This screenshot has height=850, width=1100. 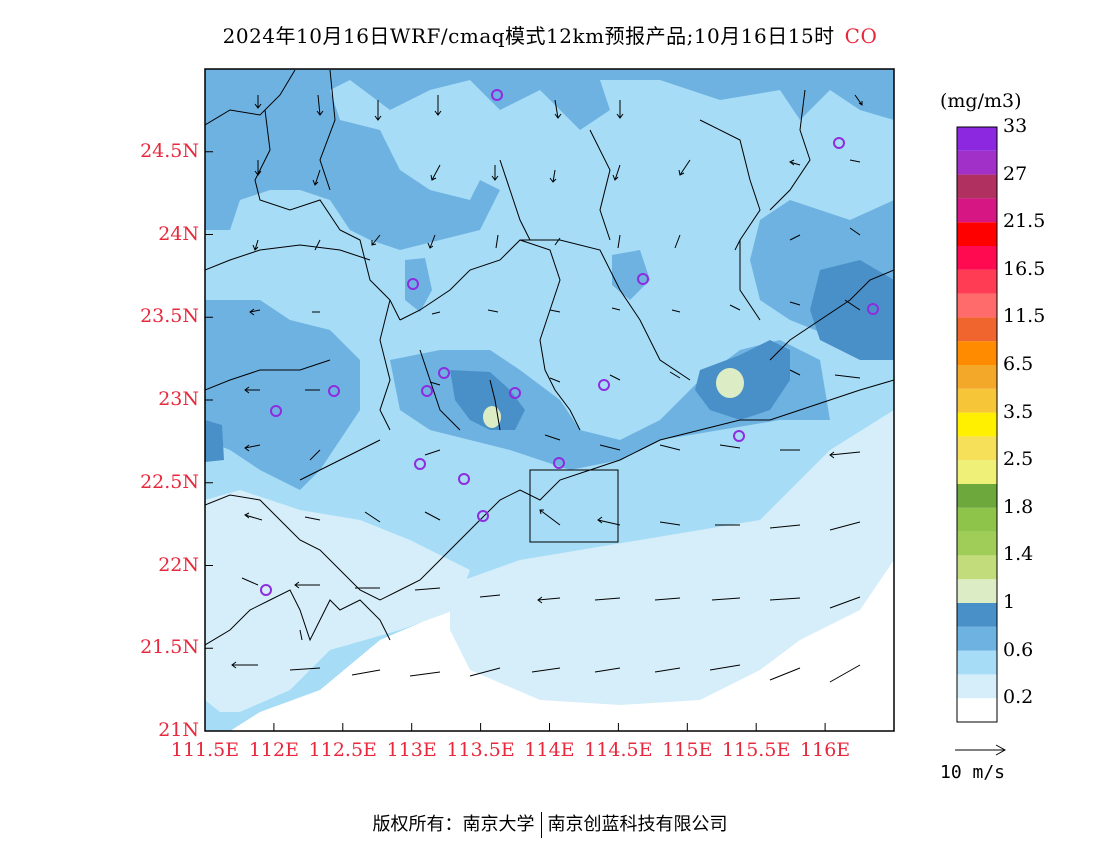 I want to click on lat-label: 22.5N, so click(x=169, y=481).